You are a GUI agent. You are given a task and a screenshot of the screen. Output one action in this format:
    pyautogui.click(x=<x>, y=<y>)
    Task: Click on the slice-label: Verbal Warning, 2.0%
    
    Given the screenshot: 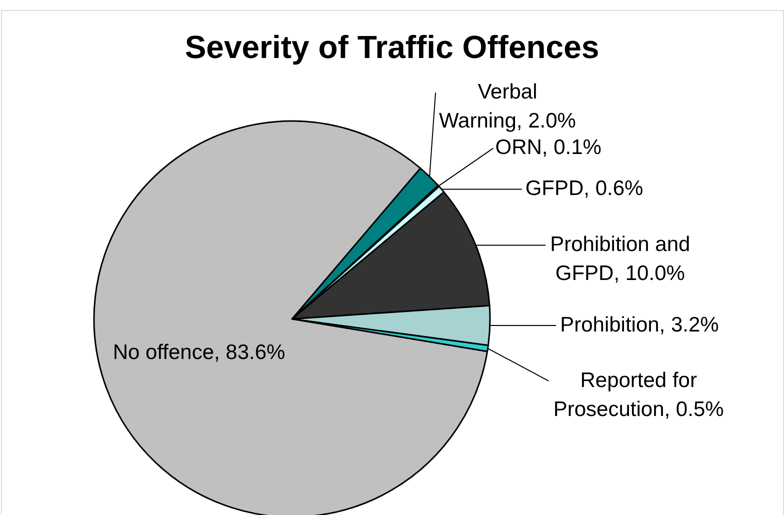 What is the action you would take?
    pyautogui.click(x=507, y=106)
    